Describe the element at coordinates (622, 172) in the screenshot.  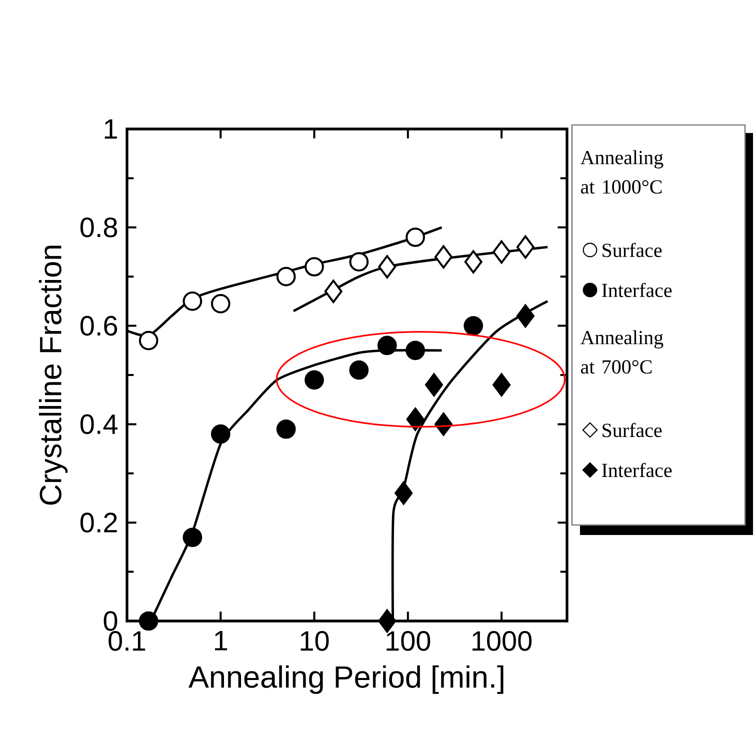
I see `text: Annealing at 1000°C` at that location.